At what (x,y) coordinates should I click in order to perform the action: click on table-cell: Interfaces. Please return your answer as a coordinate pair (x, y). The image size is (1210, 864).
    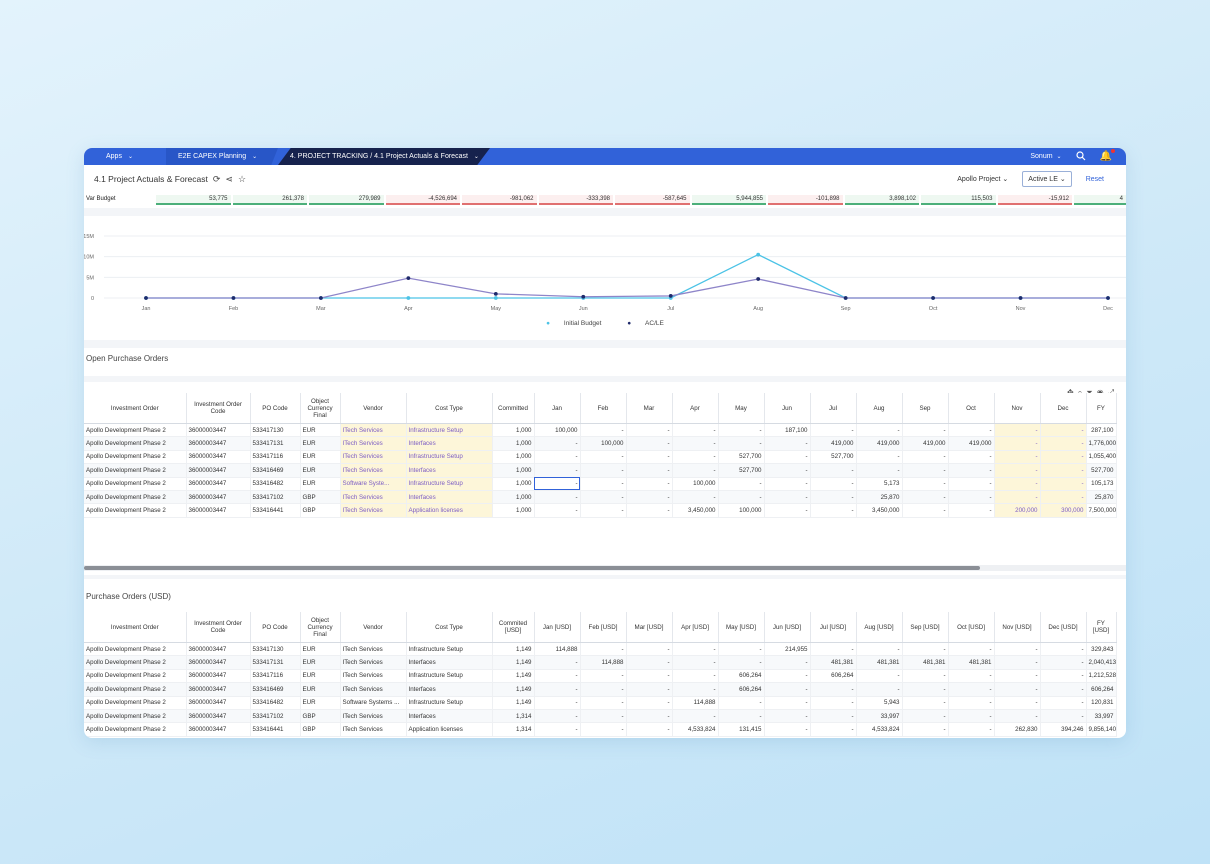
    Looking at the image, I should click on (449, 443).